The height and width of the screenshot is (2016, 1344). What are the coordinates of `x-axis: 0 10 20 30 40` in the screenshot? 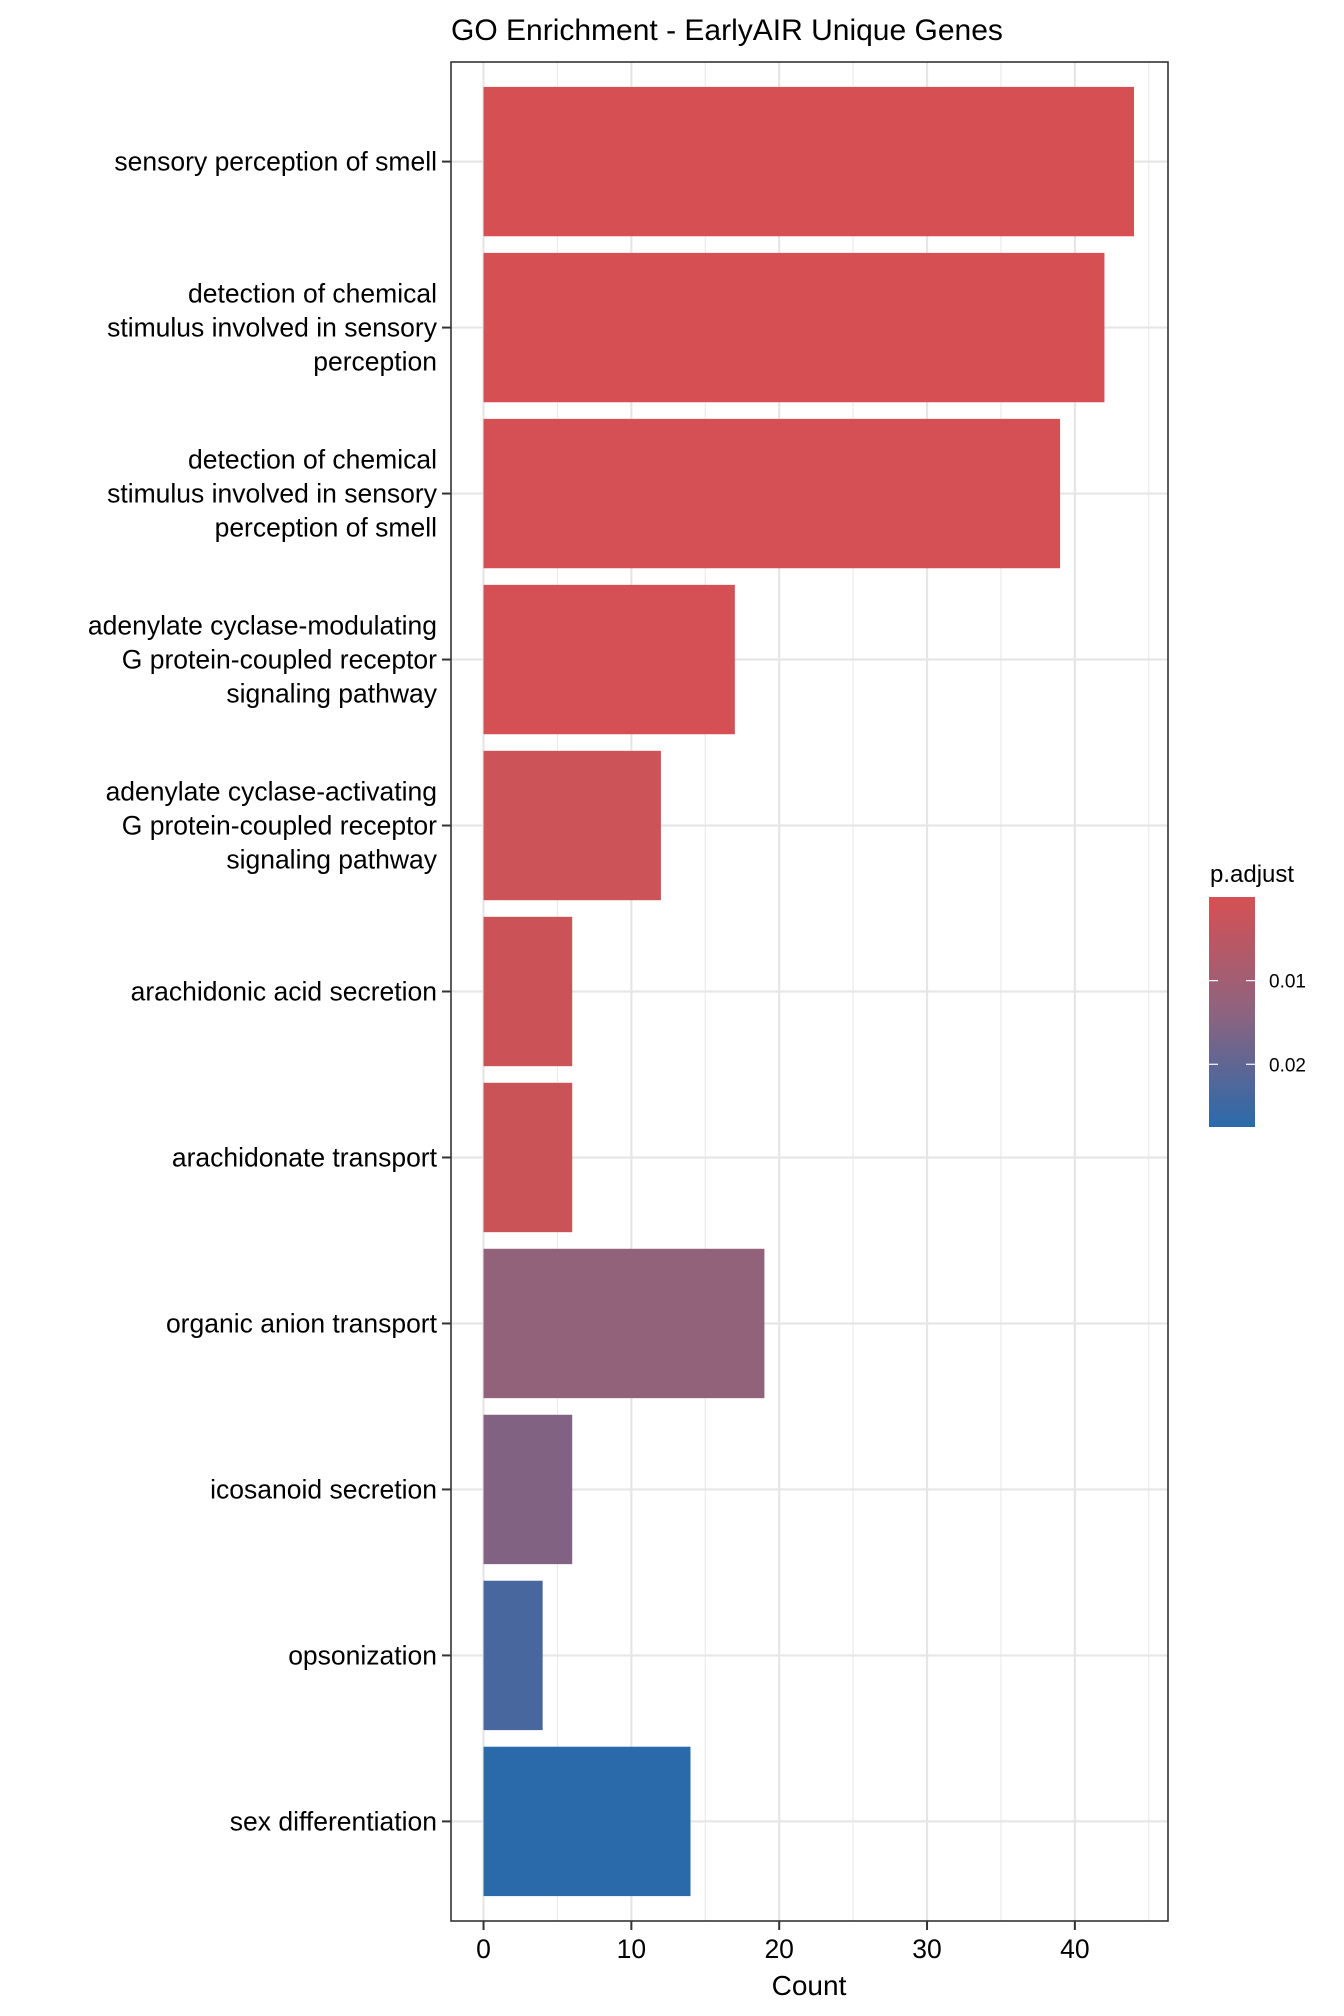 It's located at (783, 1942).